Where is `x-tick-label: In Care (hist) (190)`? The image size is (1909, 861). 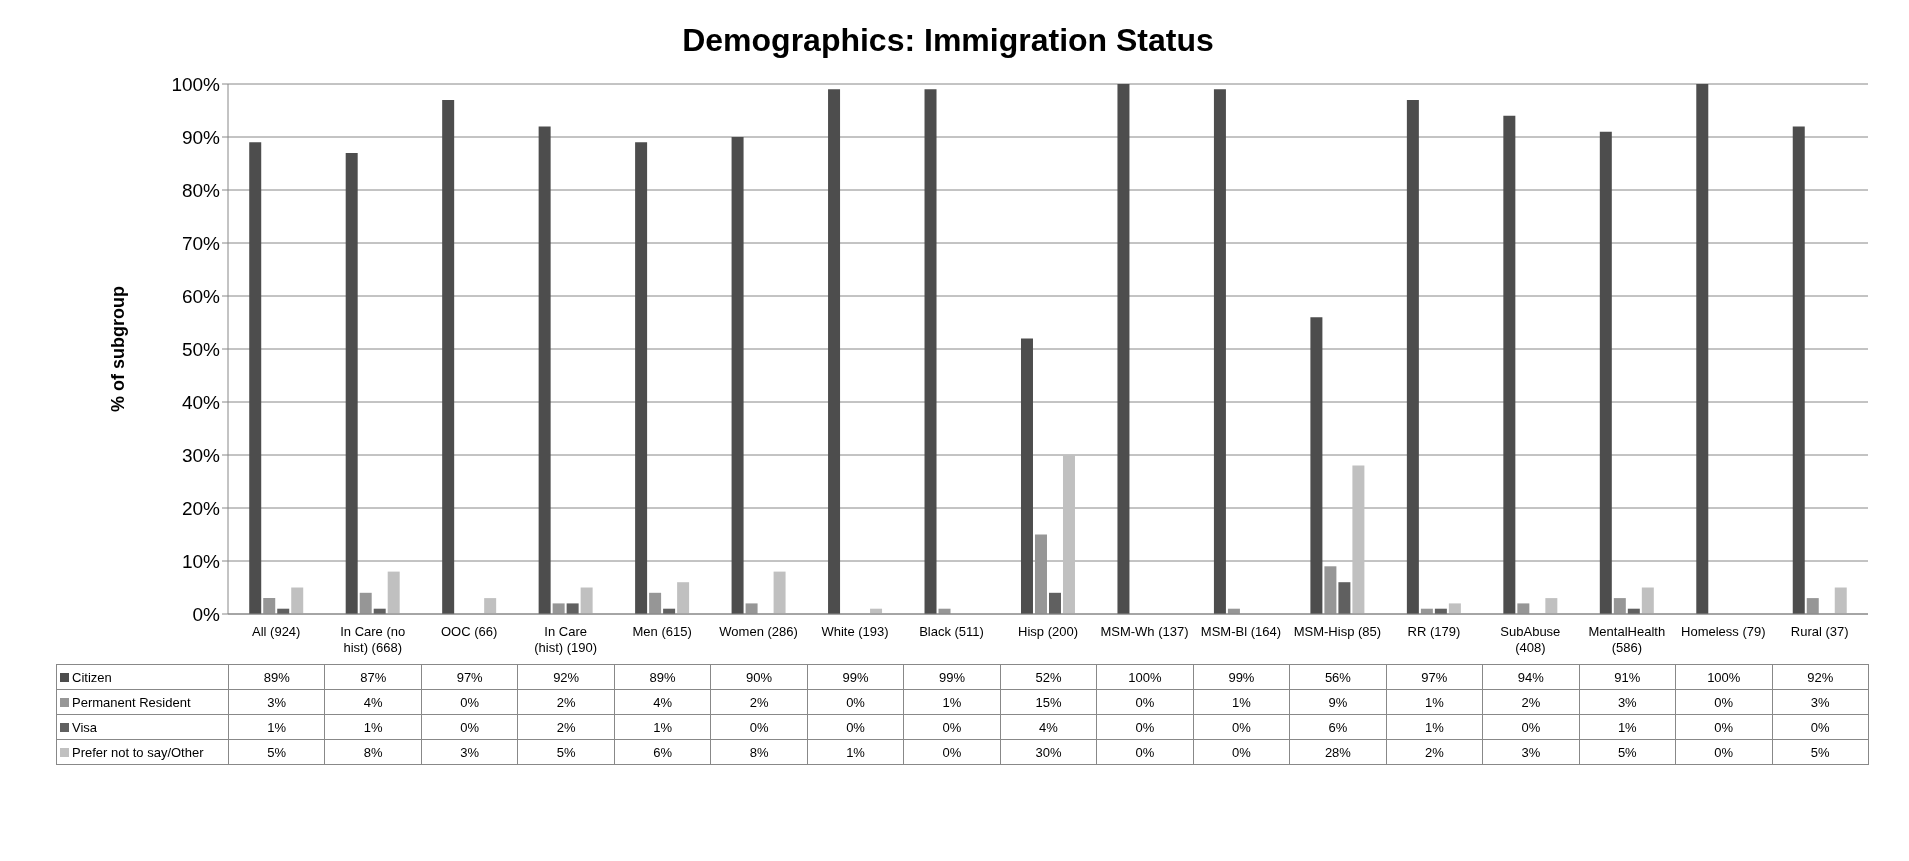
x-tick-label: In Care (hist) (190) is located at coordinates (566, 639).